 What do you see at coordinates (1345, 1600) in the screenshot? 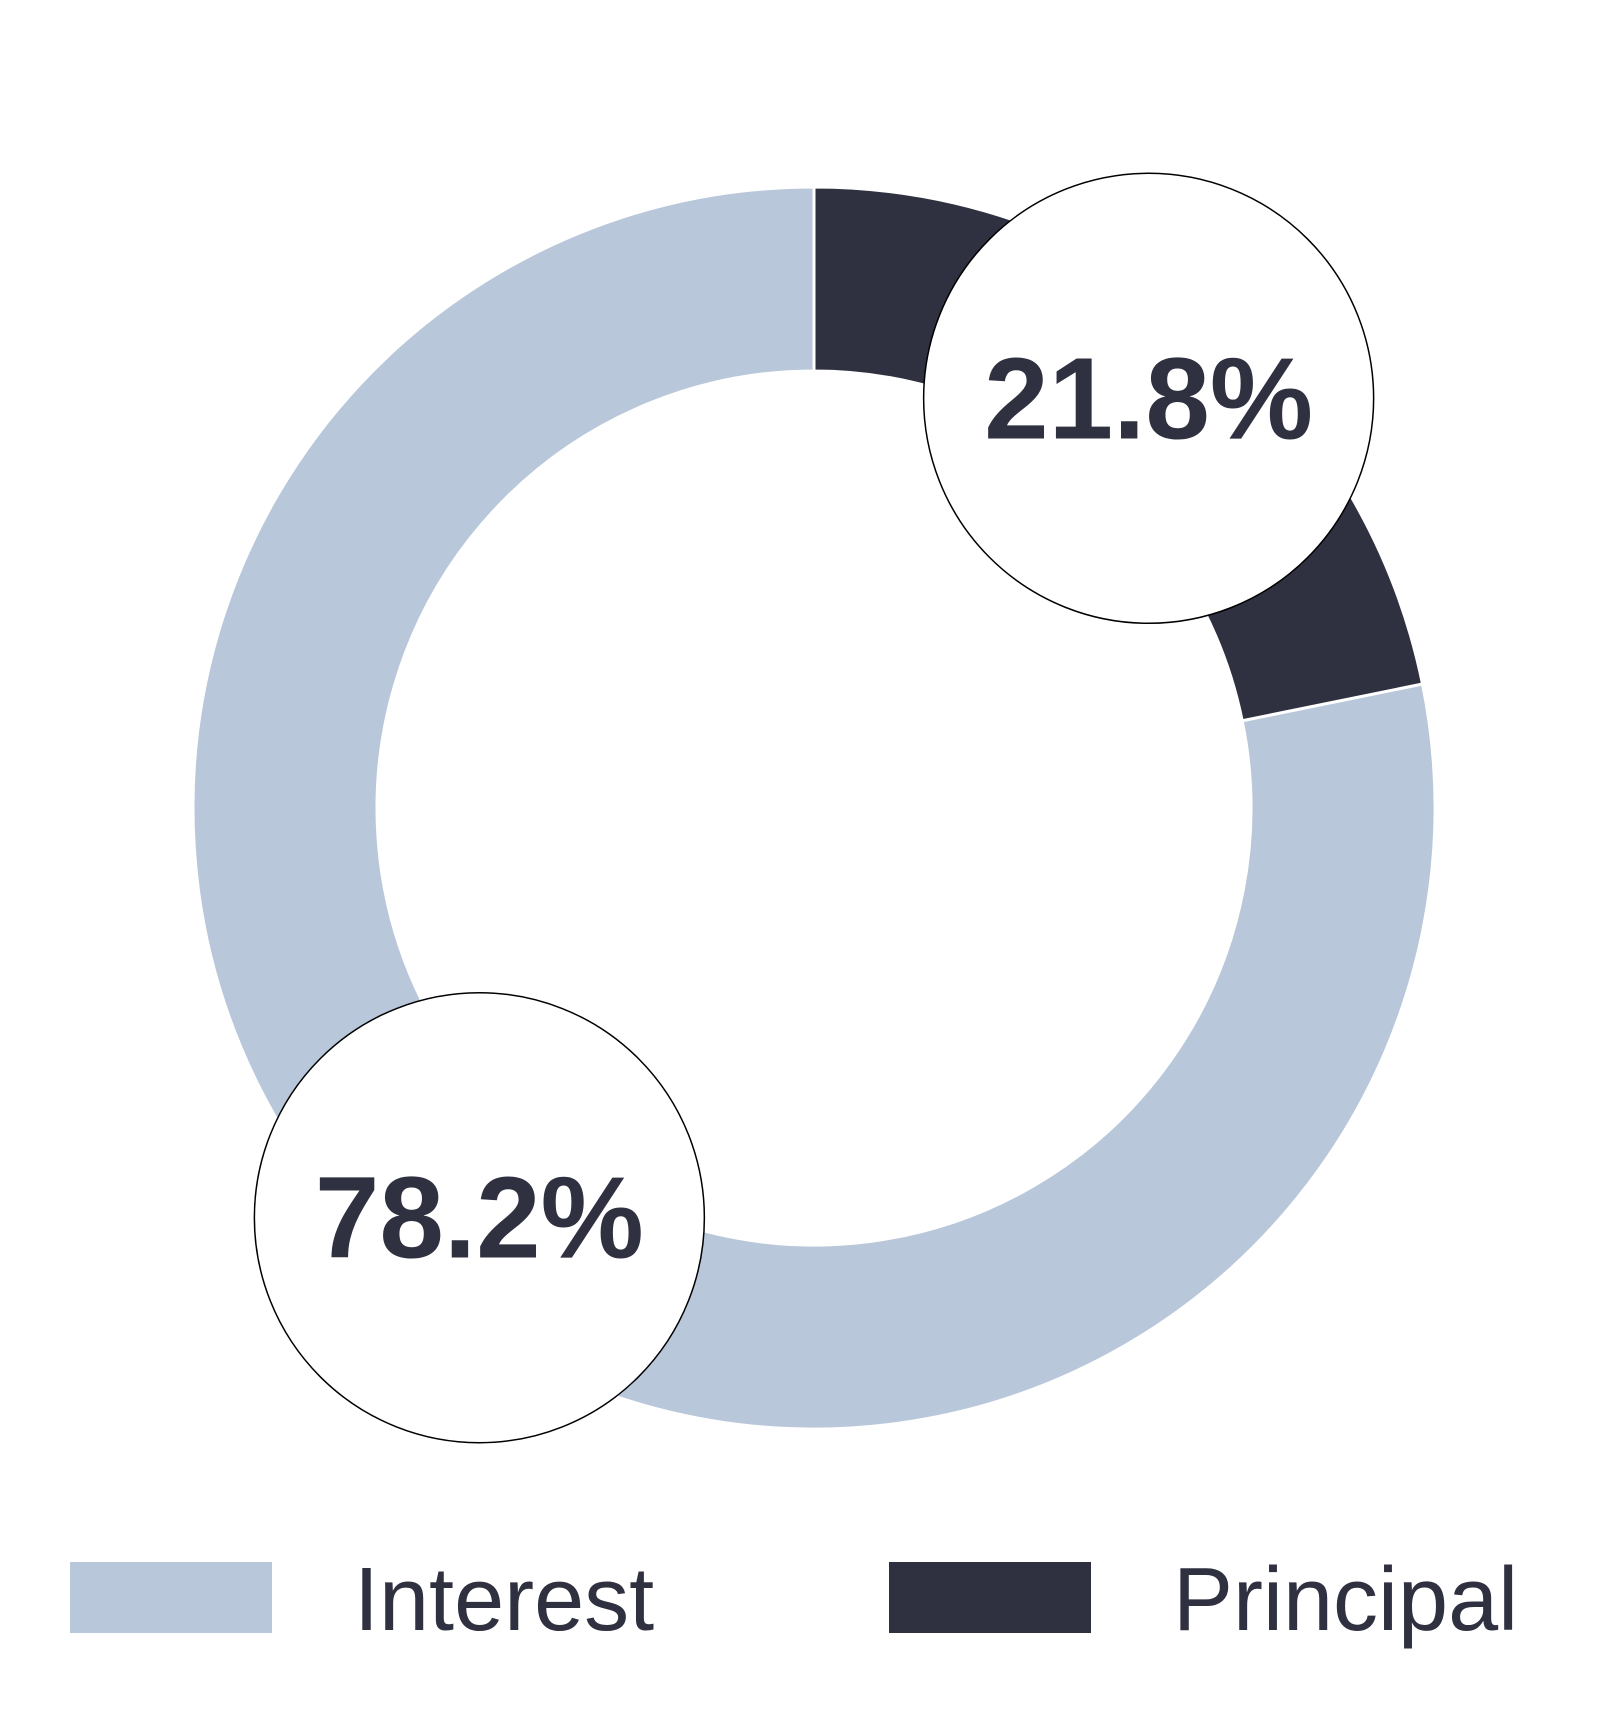
I see `legend-label: Principal` at bounding box center [1345, 1600].